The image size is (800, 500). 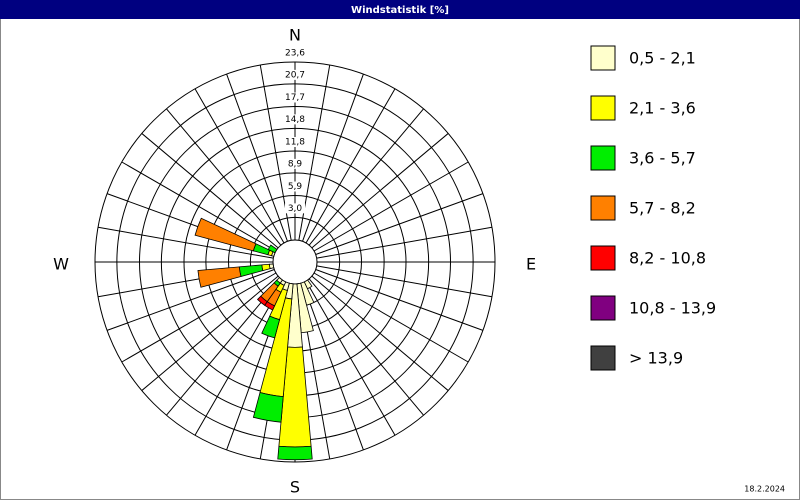 What do you see at coordinates (531, 264) in the screenshot?
I see `direction-label: E` at bounding box center [531, 264].